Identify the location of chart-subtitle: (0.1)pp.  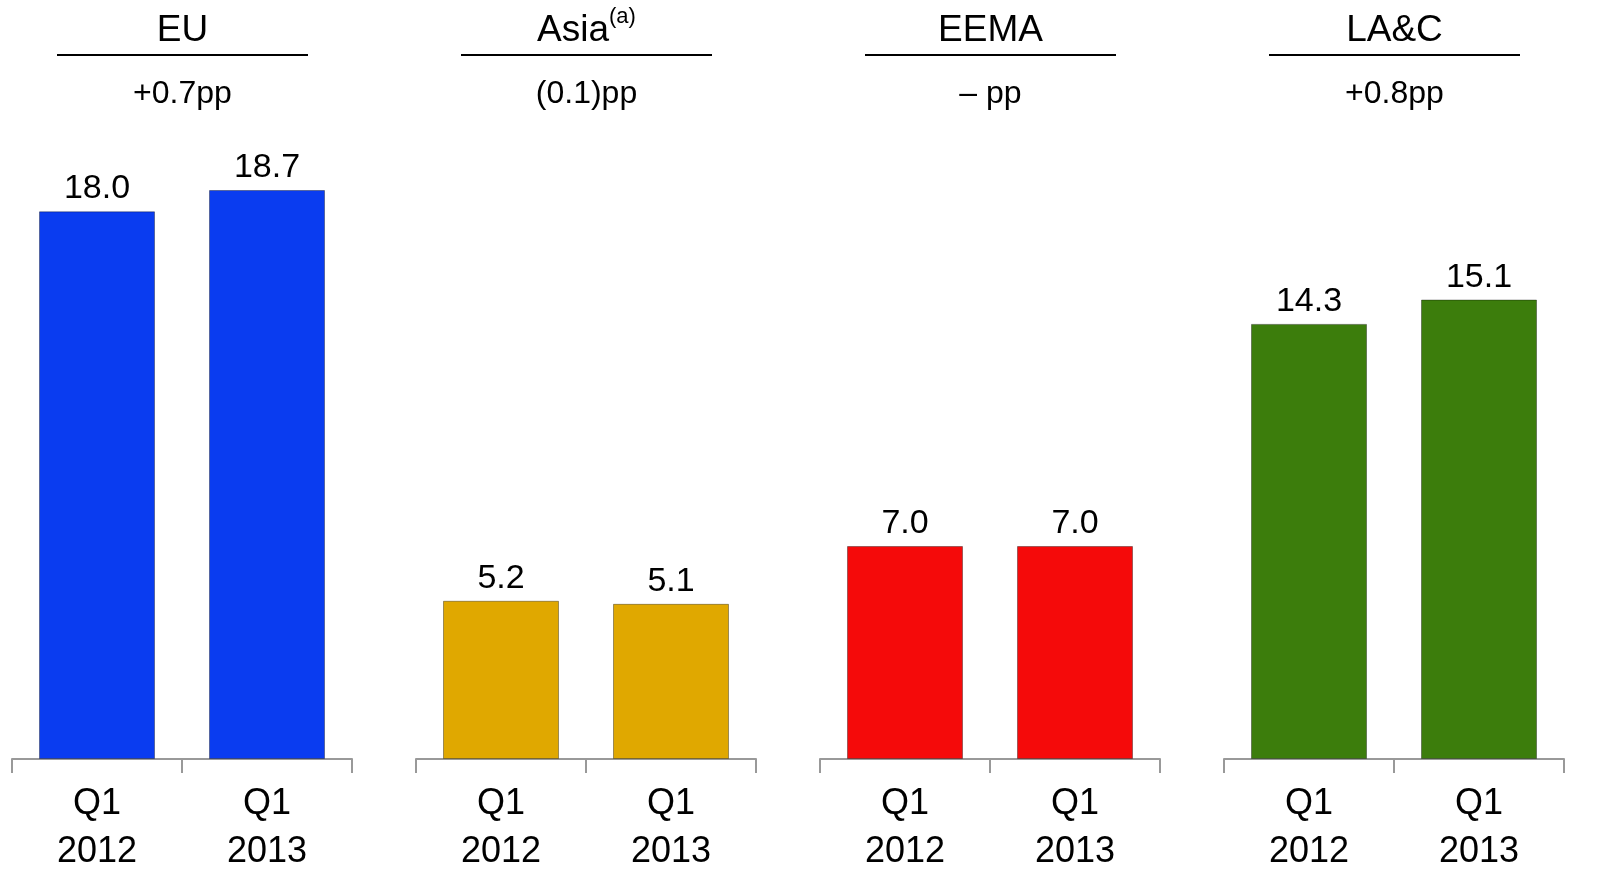
(586, 92).